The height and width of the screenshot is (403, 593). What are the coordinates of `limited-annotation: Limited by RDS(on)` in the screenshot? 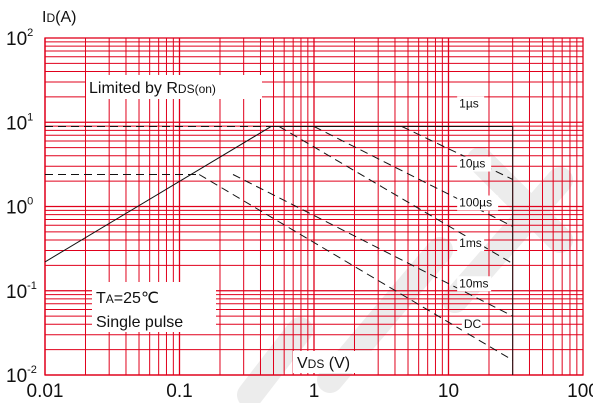 It's located at (152, 88).